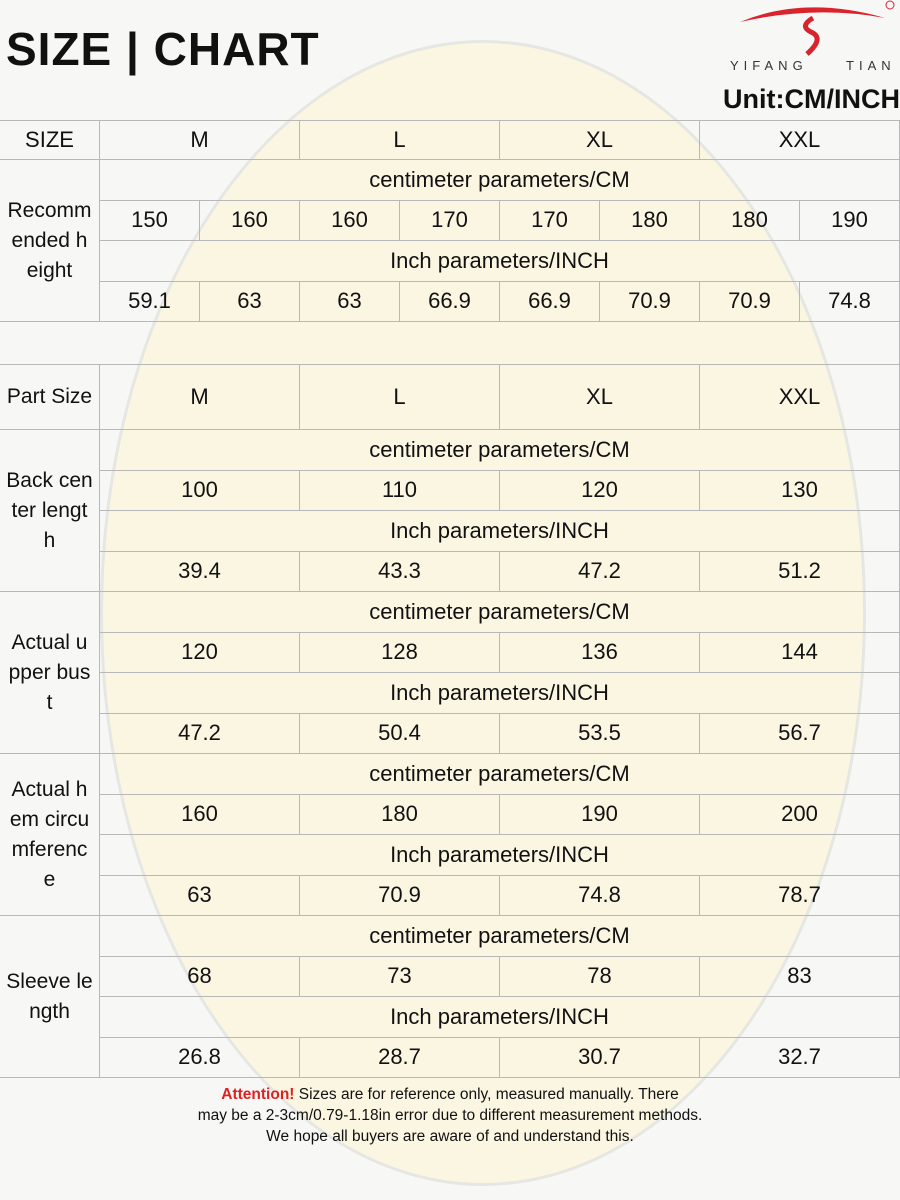 Image resolution: width=900 pixels, height=1200 pixels. What do you see at coordinates (50, 997) in the screenshot?
I see `row-label: Sleeve length` at bounding box center [50, 997].